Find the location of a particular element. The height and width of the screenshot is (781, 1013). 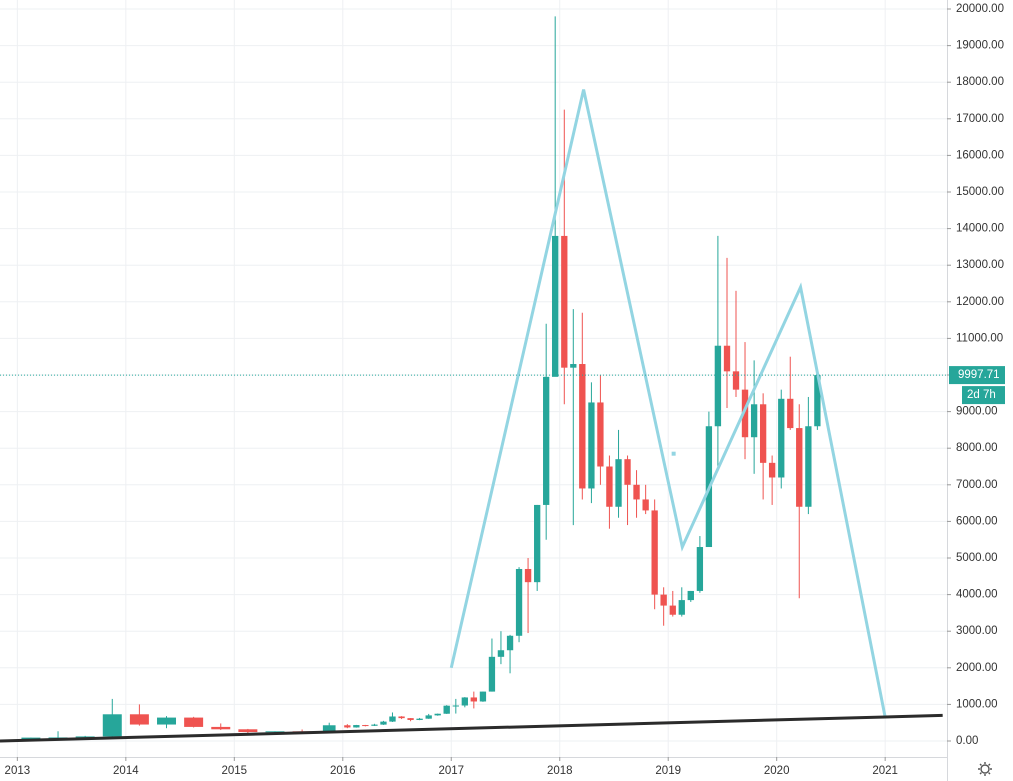

x-tick-label: 2016 is located at coordinates (343, 771).